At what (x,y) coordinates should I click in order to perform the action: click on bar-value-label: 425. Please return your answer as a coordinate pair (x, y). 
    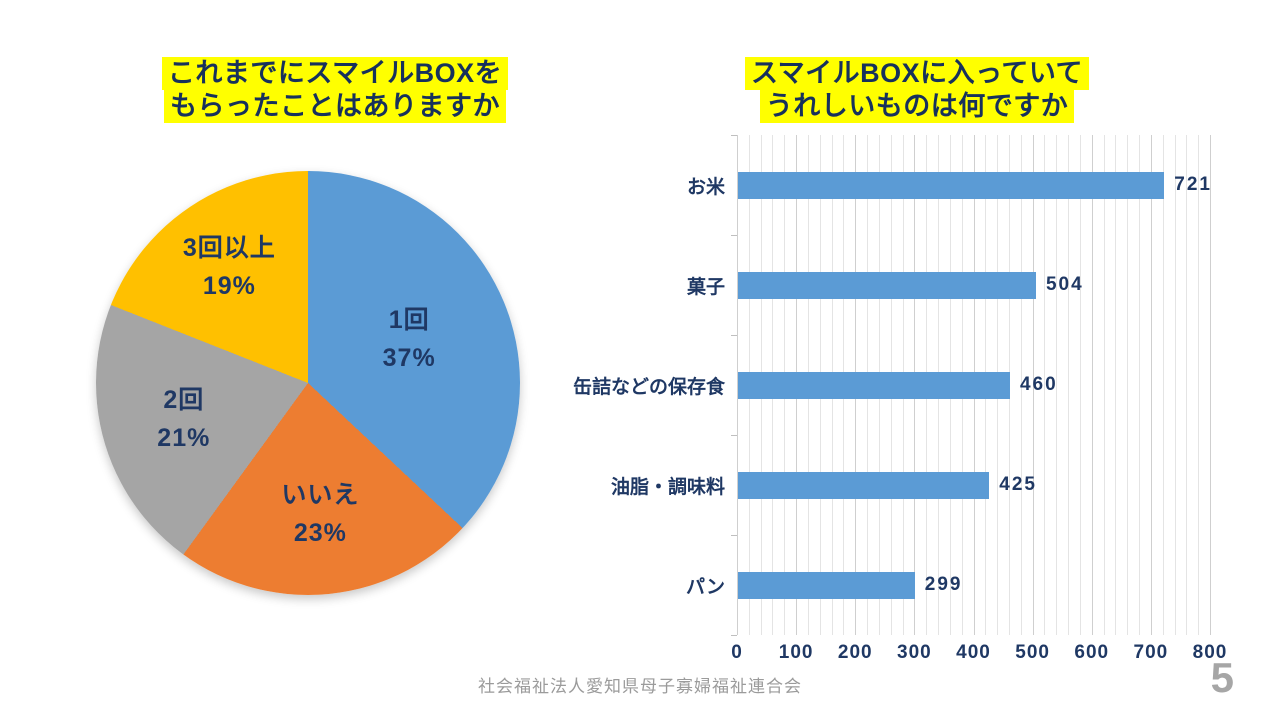
    Looking at the image, I should click on (1018, 484).